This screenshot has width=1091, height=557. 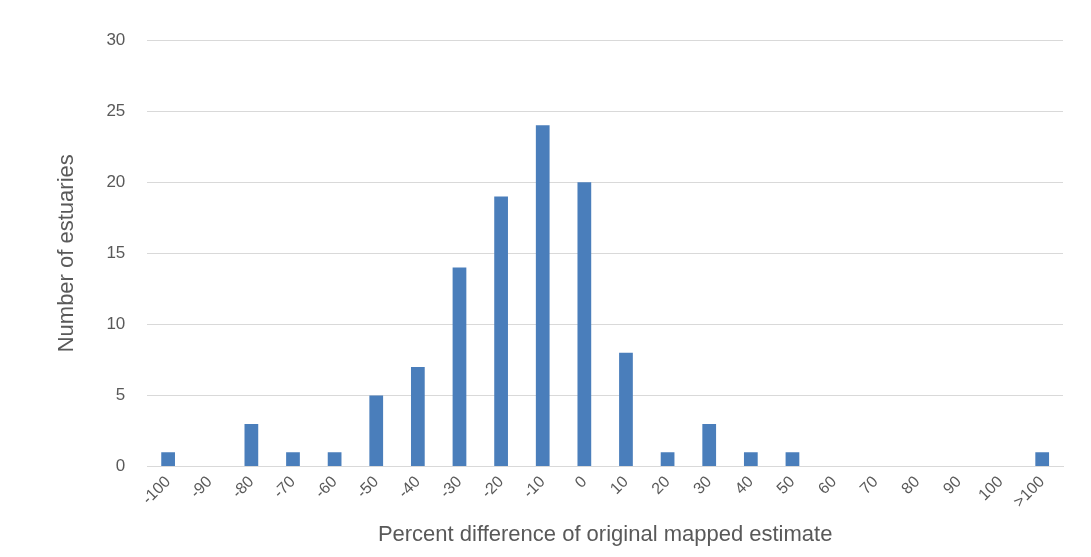 I want to click on x-tick-label: -10, so click(x=534, y=486).